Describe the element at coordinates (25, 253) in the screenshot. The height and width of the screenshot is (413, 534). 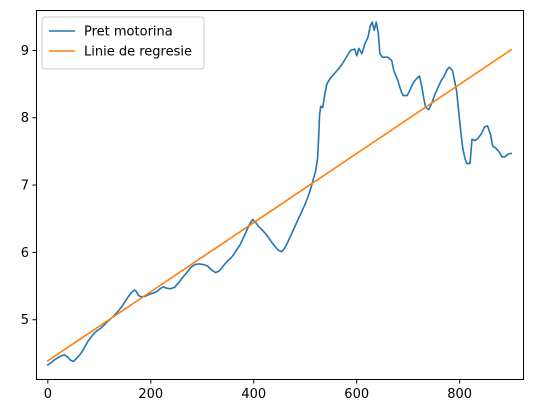
I see `y-tick-label: 6` at that location.